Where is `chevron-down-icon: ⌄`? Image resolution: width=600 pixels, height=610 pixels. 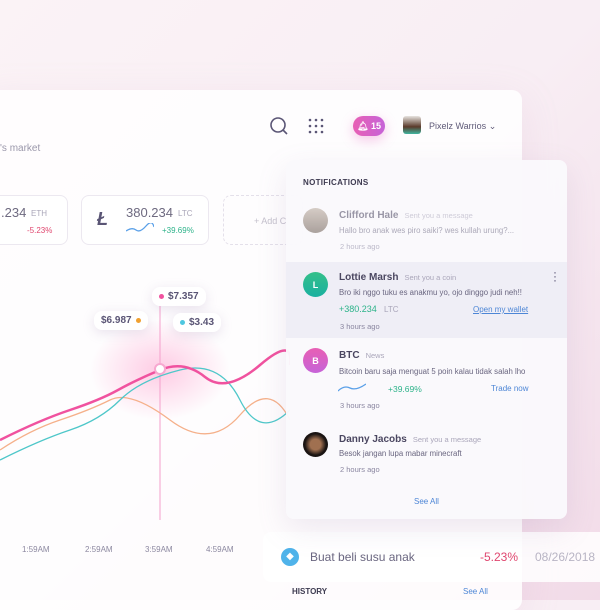 chevron-down-icon: ⌄ is located at coordinates (492, 126).